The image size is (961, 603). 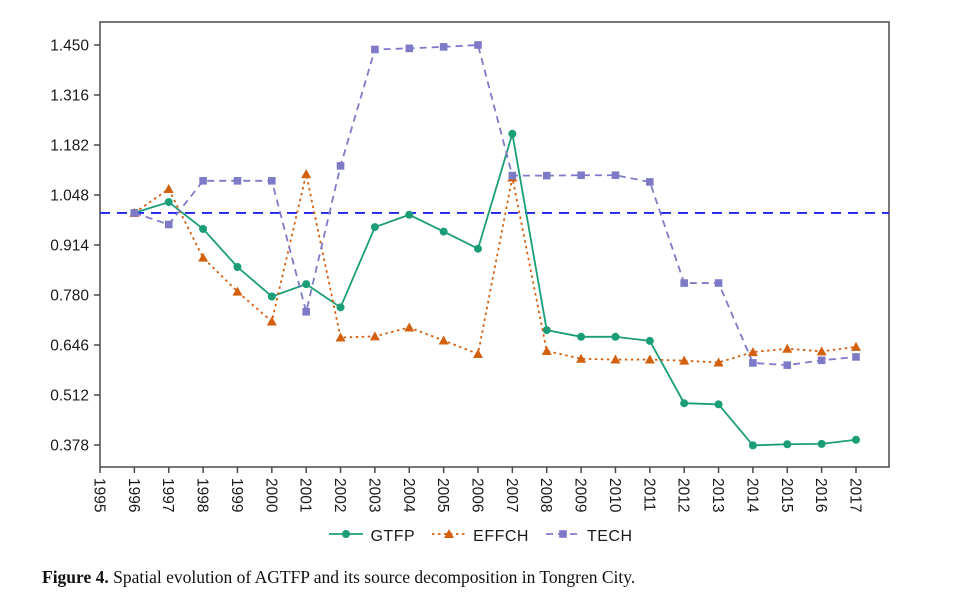 I want to click on x-axis-tick-label: 1998, so click(x=202, y=495).